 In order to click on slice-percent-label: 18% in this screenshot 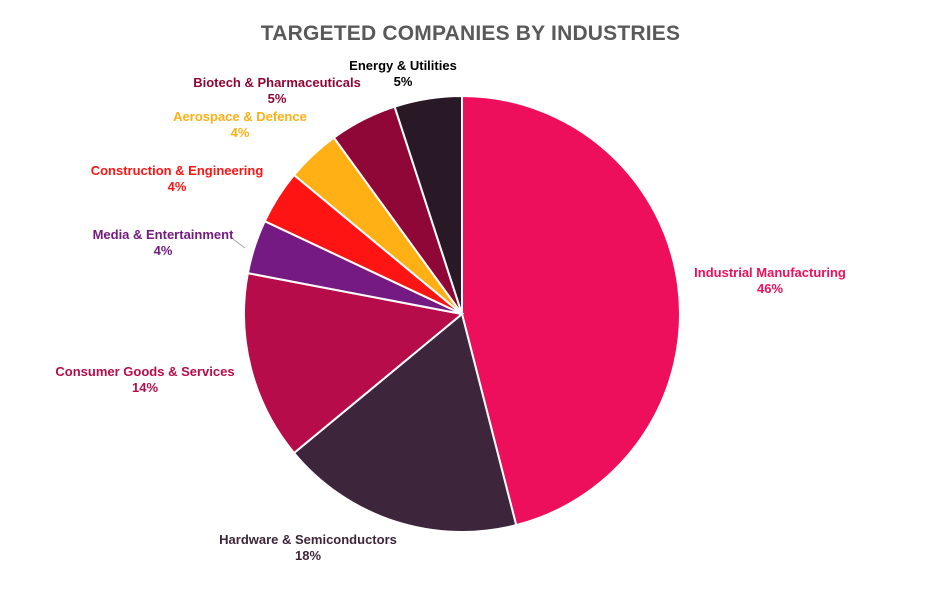, I will do `click(308, 555)`.